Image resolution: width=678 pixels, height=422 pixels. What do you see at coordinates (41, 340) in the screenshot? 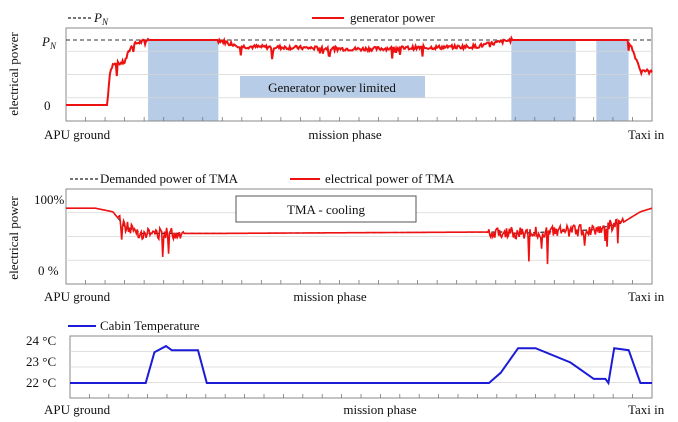
I see `y-tick-24: 24 °C` at bounding box center [41, 340].